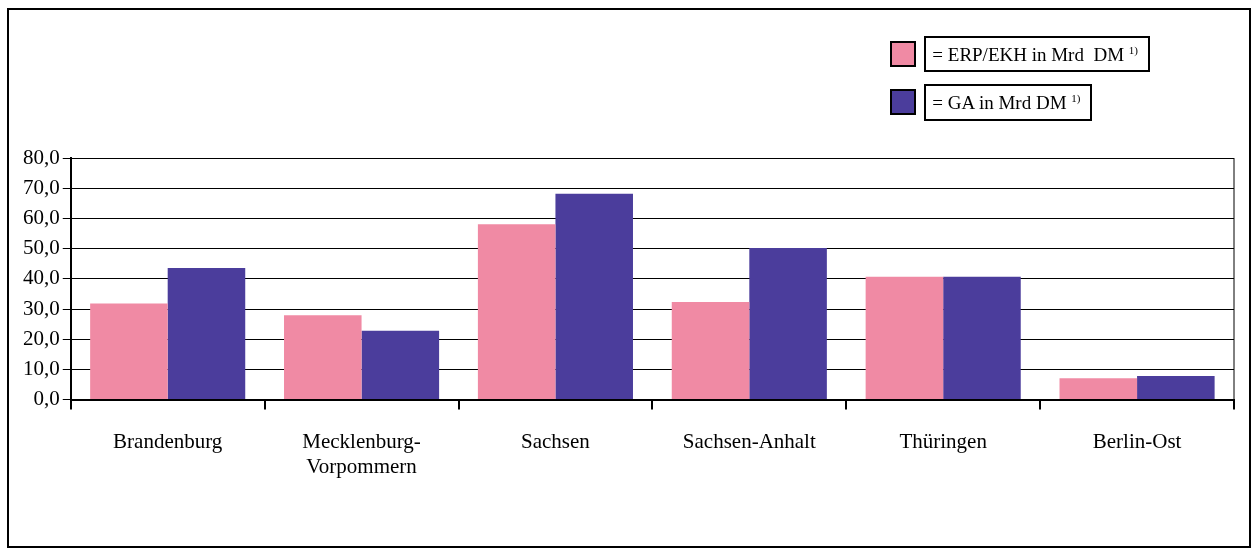 This screenshot has width=1260, height=550. Describe the element at coordinates (41, 337) in the screenshot. I see `y-tick-label: 20,0` at that location.